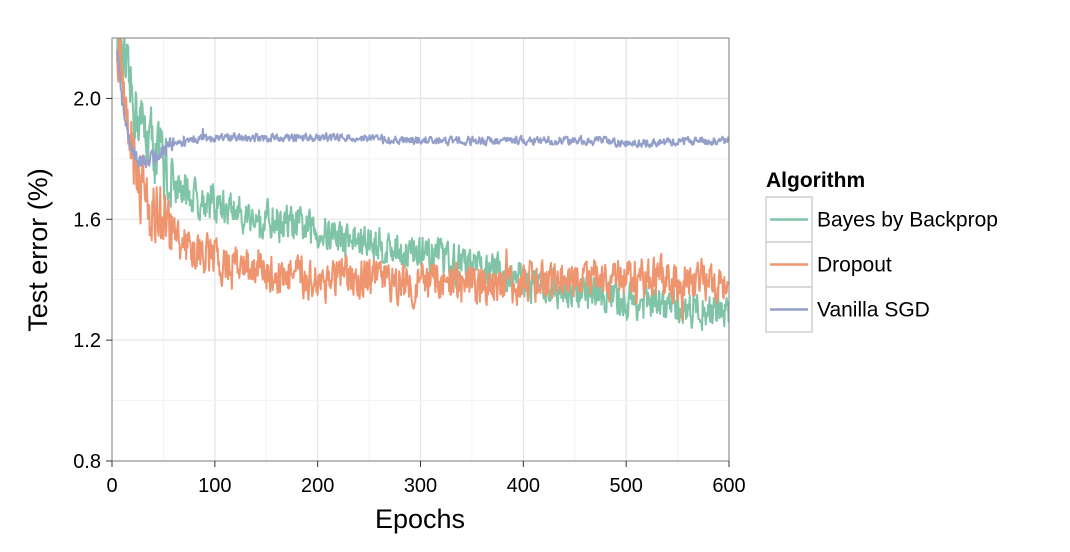 The height and width of the screenshot is (552, 1070). I want to click on x-tick-label: 600, so click(728, 486).